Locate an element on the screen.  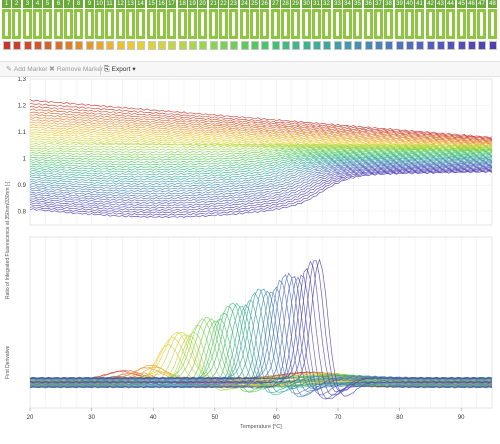
remove-marker-button: ✖ Remove Marker is located at coordinates (76, 69).